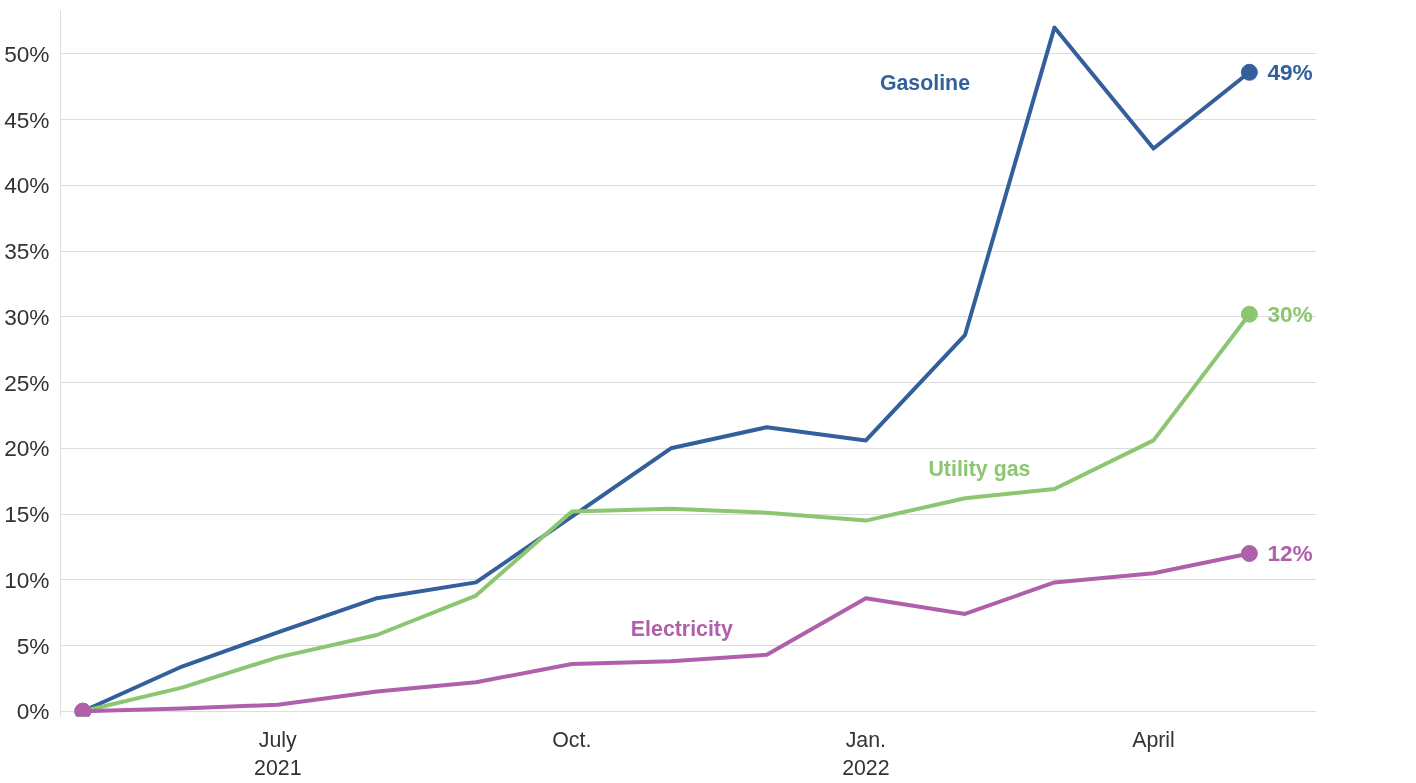  Describe the element at coordinates (681, 628) in the screenshot. I see `series-label: Electricity` at that location.